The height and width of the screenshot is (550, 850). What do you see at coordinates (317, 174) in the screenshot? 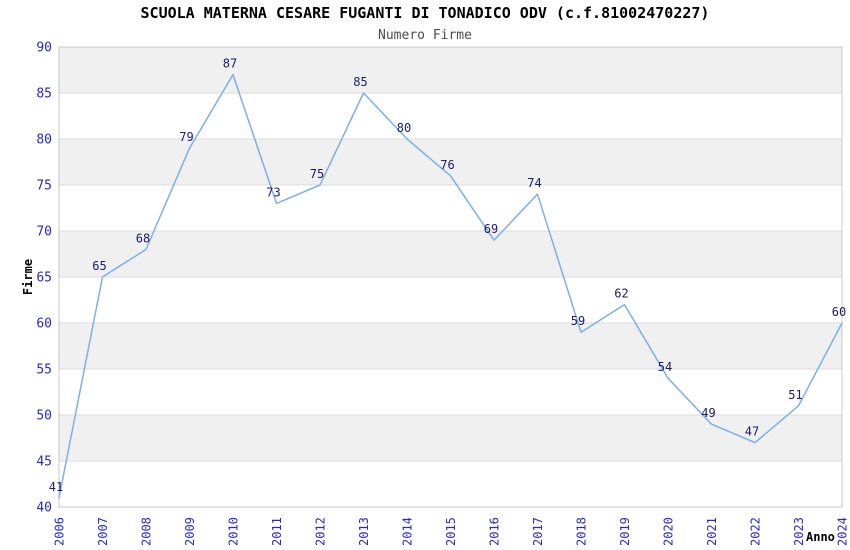
I see `data-label: 75` at bounding box center [317, 174].